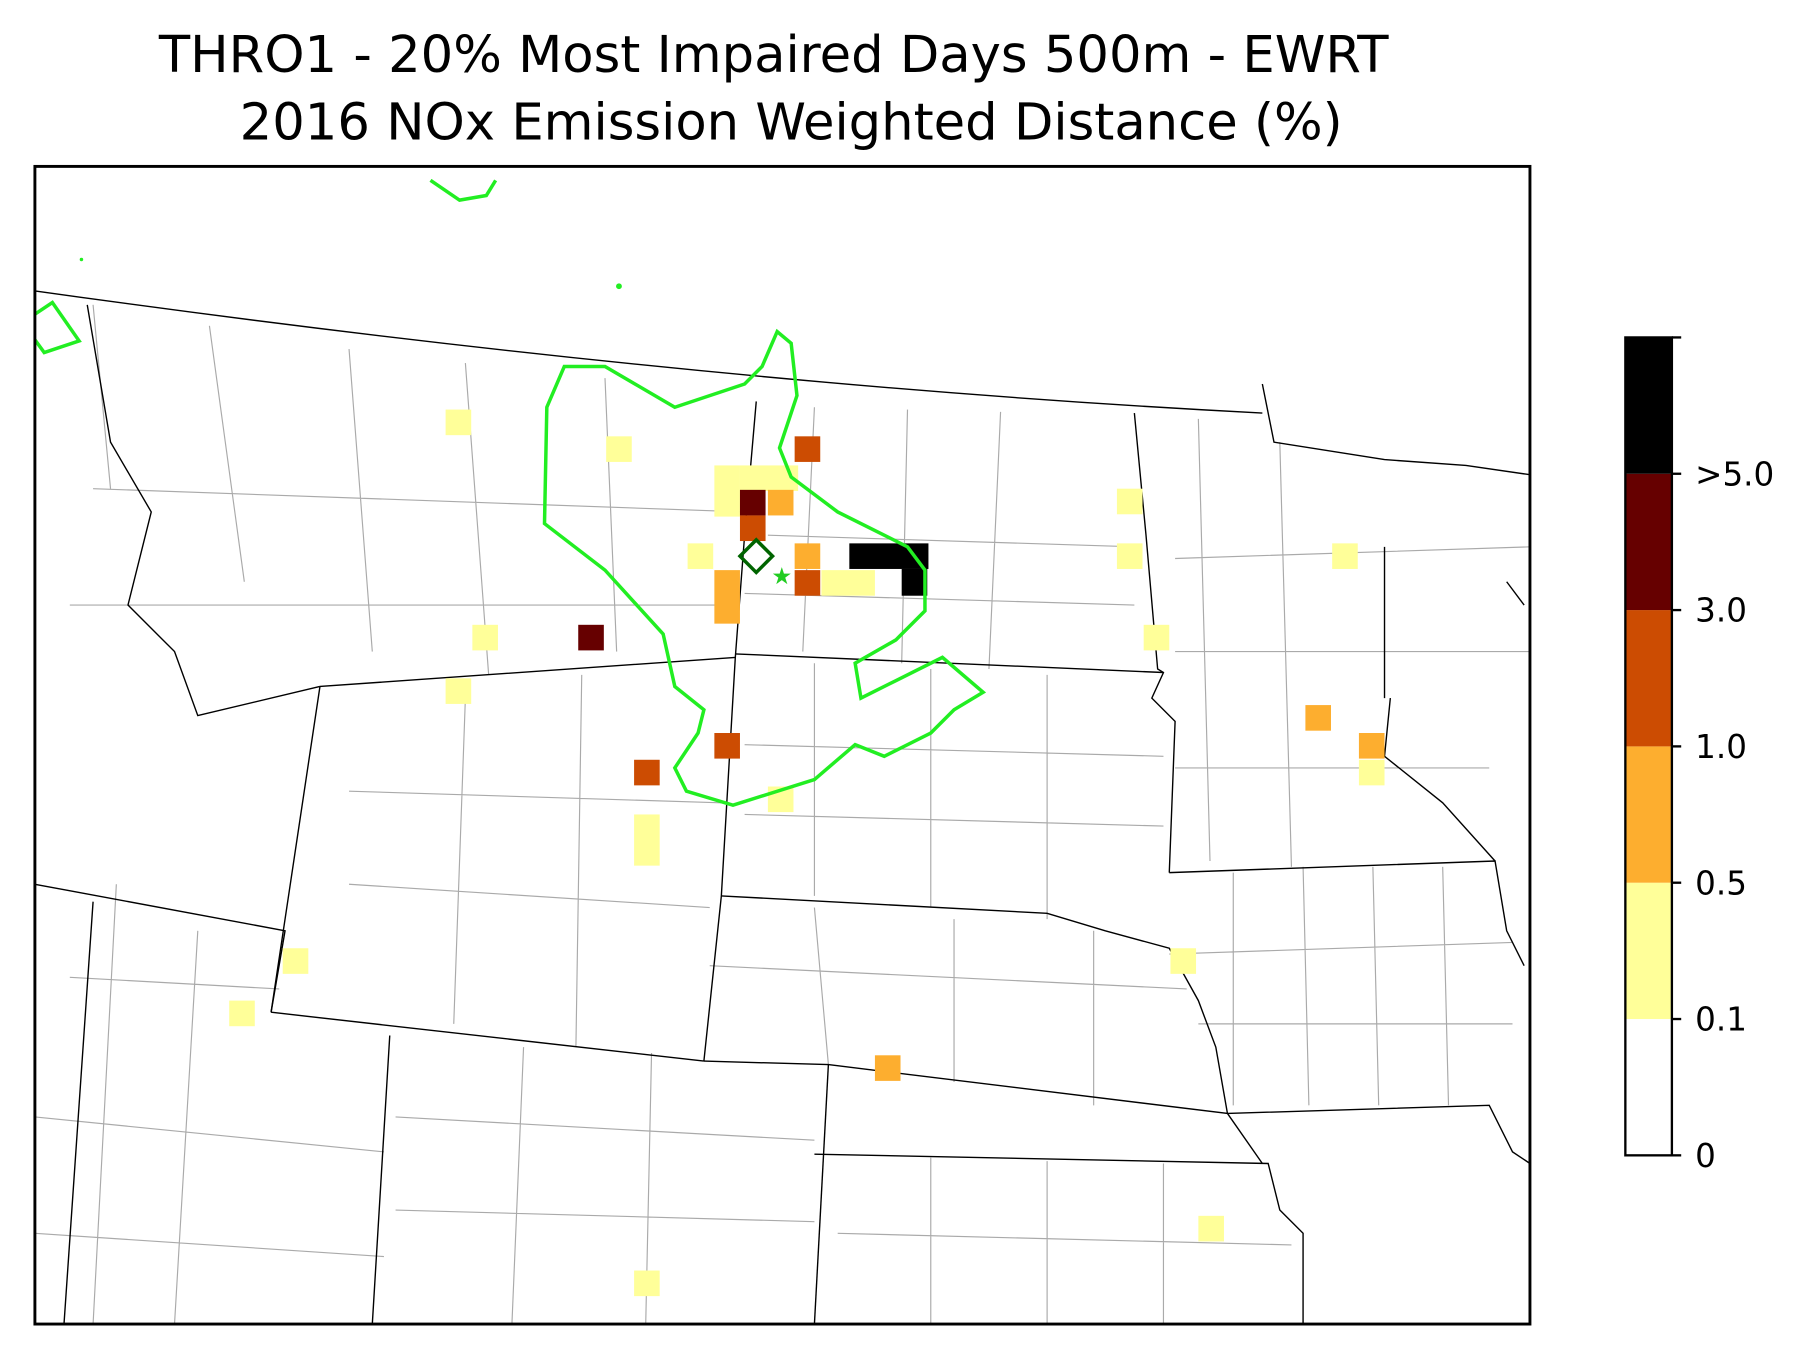  What do you see at coordinates (1721, 611) in the screenshot?
I see `colorbar-label: 3.0` at bounding box center [1721, 611].